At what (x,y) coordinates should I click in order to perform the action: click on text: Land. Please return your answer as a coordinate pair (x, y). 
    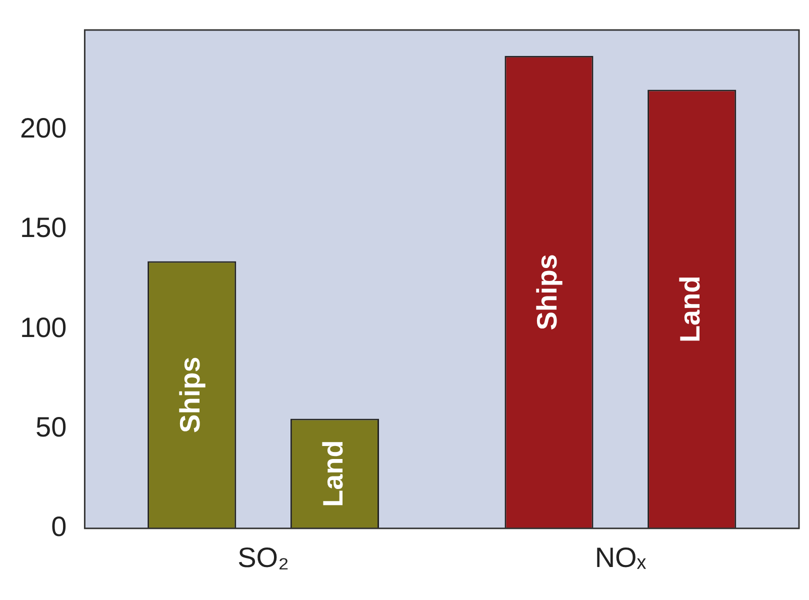
    Looking at the image, I should click on (690, 309).